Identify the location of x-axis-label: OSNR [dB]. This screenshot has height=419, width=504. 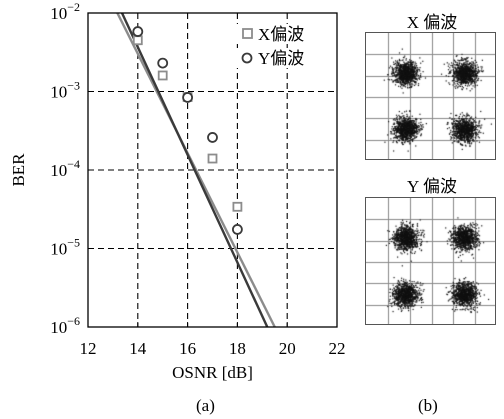
(212, 372).